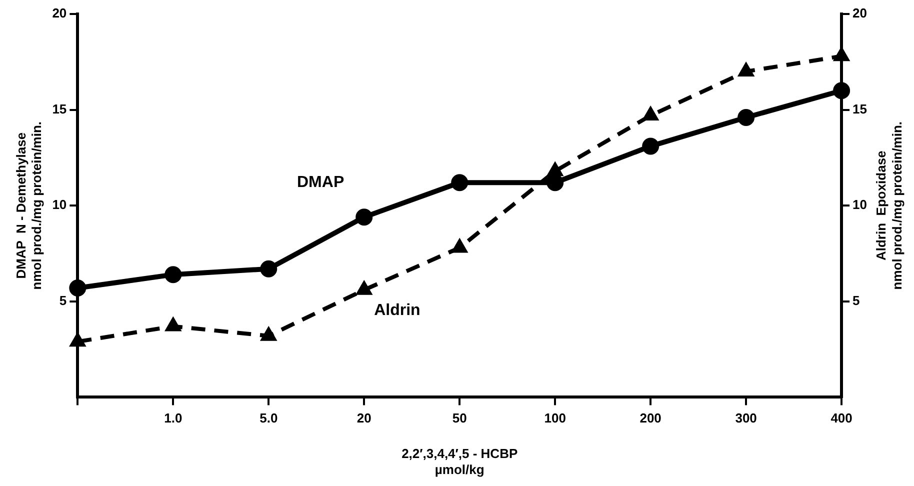  Describe the element at coordinates (860, 13) in the screenshot. I see `y2-tick-label: 20` at that location.